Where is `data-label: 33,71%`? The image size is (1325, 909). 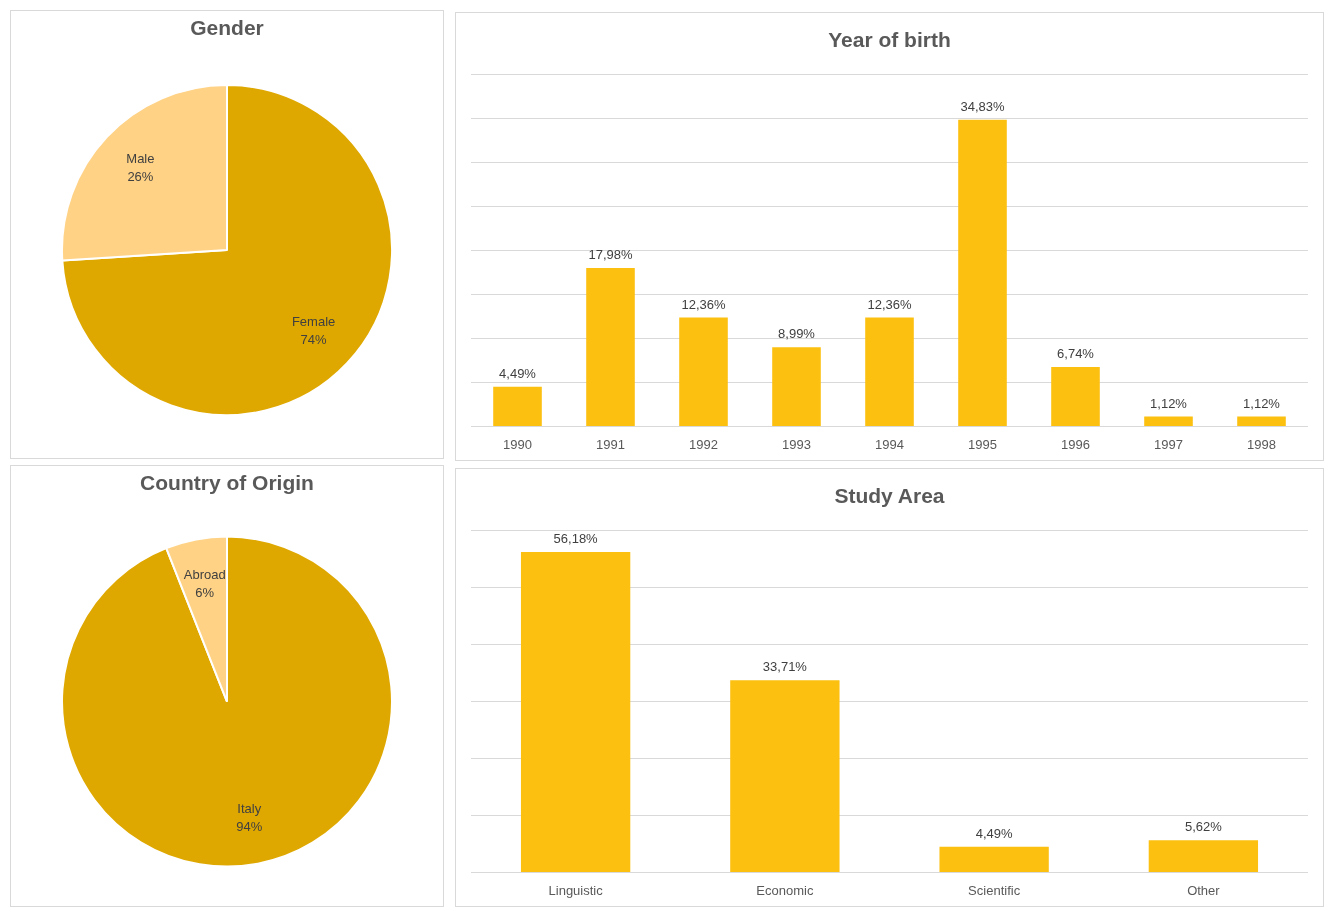 data-label: 33,71% is located at coordinates (785, 667).